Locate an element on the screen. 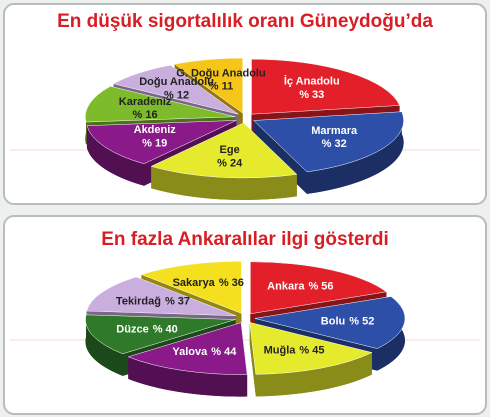 The image size is (490, 417). category-label: G. Doğu Anadolu is located at coordinates (220, 73).